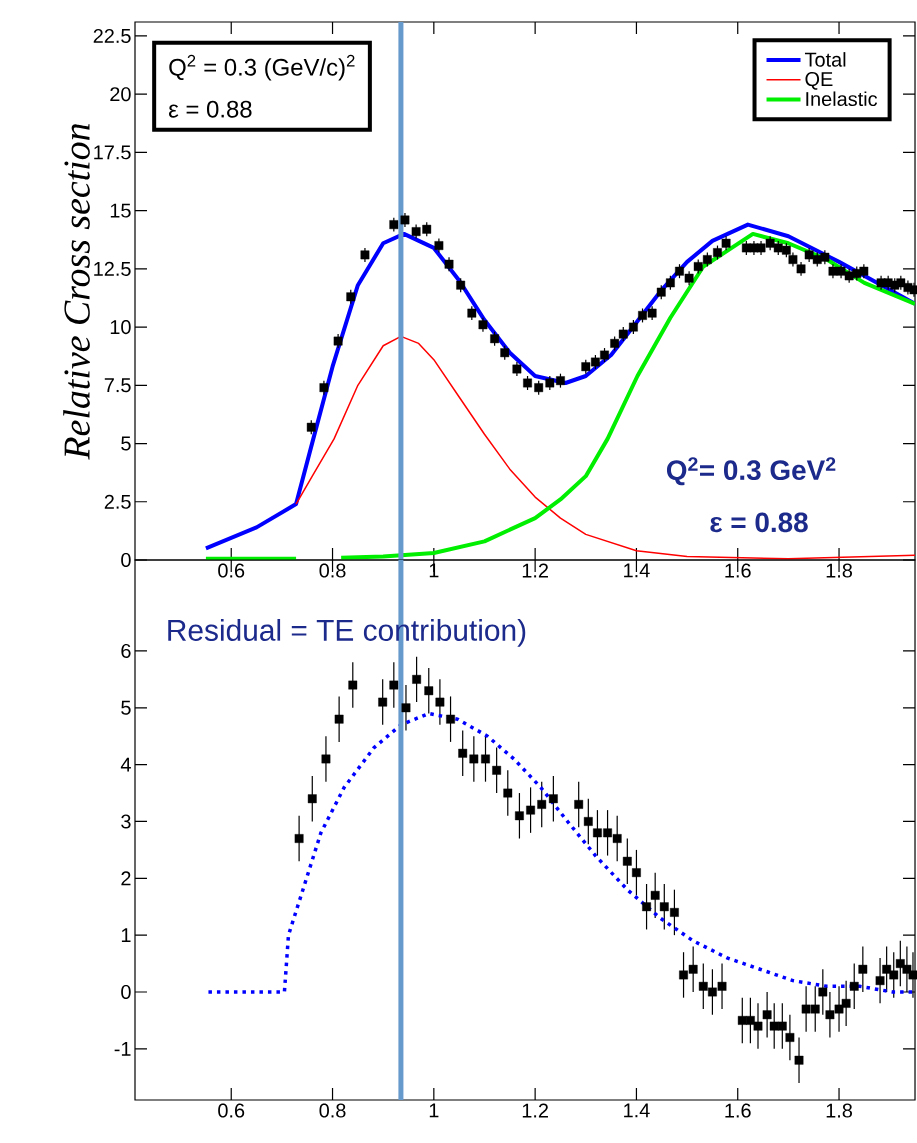 The image size is (917, 1143). What do you see at coordinates (125, 764) in the screenshot?
I see `y-tick-label: 4` at bounding box center [125, 764].